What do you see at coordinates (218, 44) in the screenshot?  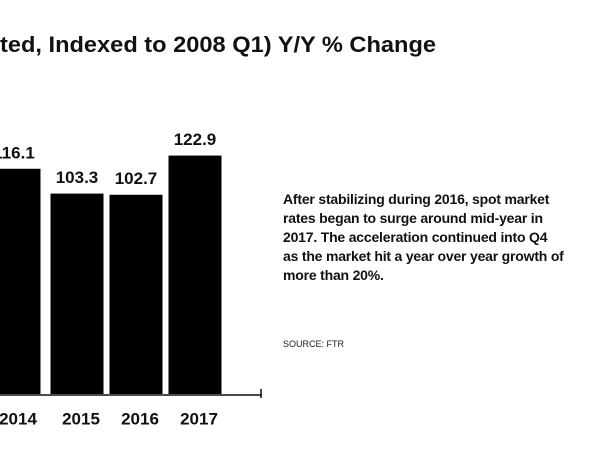 I see `chart-title: ted, Indexed to 2008 Q1) Y/Y % Change` at bounding box center [218, 44].